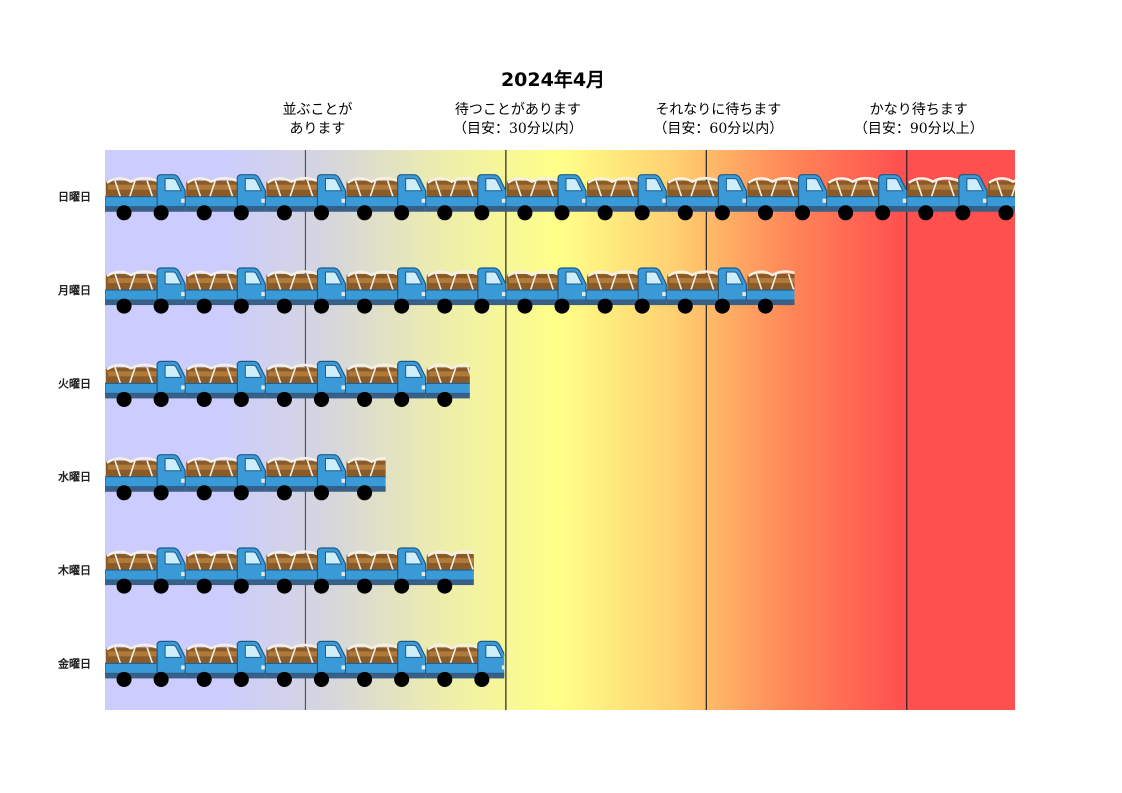 The height and width of the screenshot is (793, 1122). What do you see at coordinates (919, 129) in the screenshot?
I see `zone-label-4-line2: （目安：90分以上）` at bounding box center [919, 129].